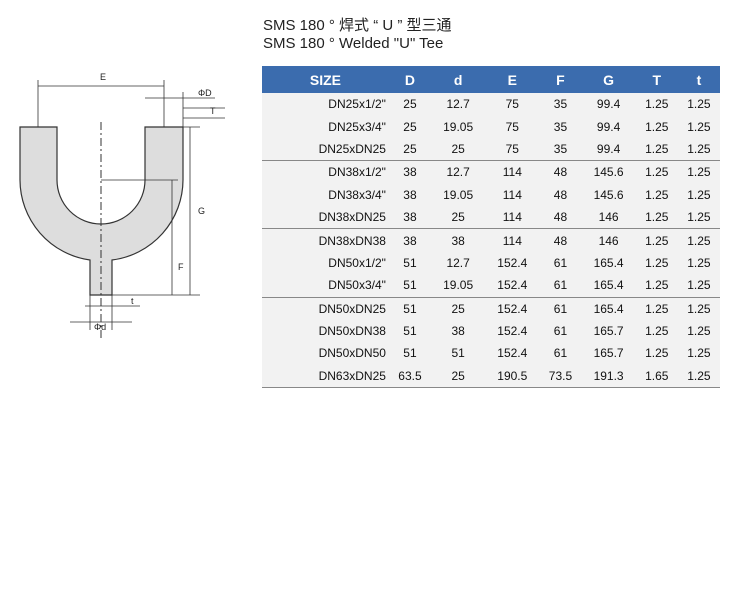 The width and height of the screenshot is (750, 600). What do you see at coordinates (100, 327) in the screenshot?
I see `label-id: Φd` at bounding box center [100, 327].